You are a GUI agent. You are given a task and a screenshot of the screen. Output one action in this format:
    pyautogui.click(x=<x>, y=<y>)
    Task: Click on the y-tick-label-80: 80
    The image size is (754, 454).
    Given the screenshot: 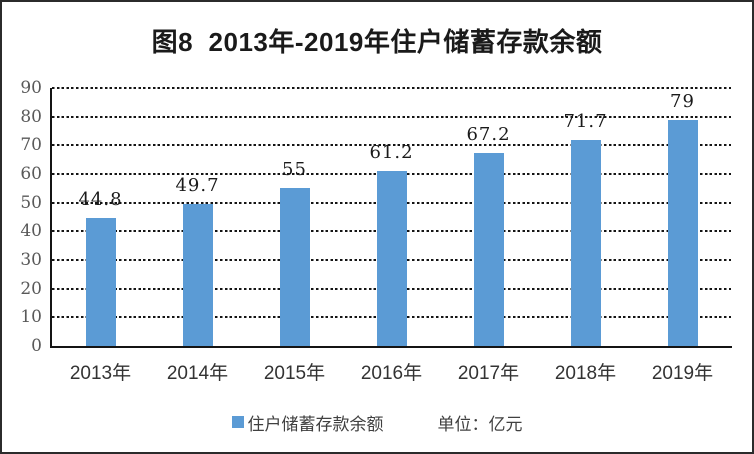 What is the action you would take?
    pyautogui.click(x=31, y=116)
    